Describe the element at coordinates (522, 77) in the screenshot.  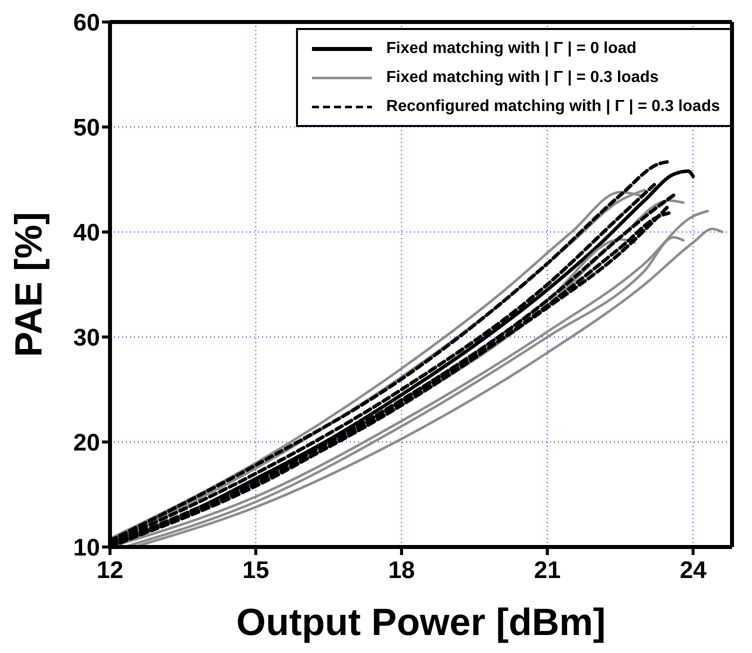
I see `legend-label: Fixed matching with | Γ | = 0.3 loads` at that location.